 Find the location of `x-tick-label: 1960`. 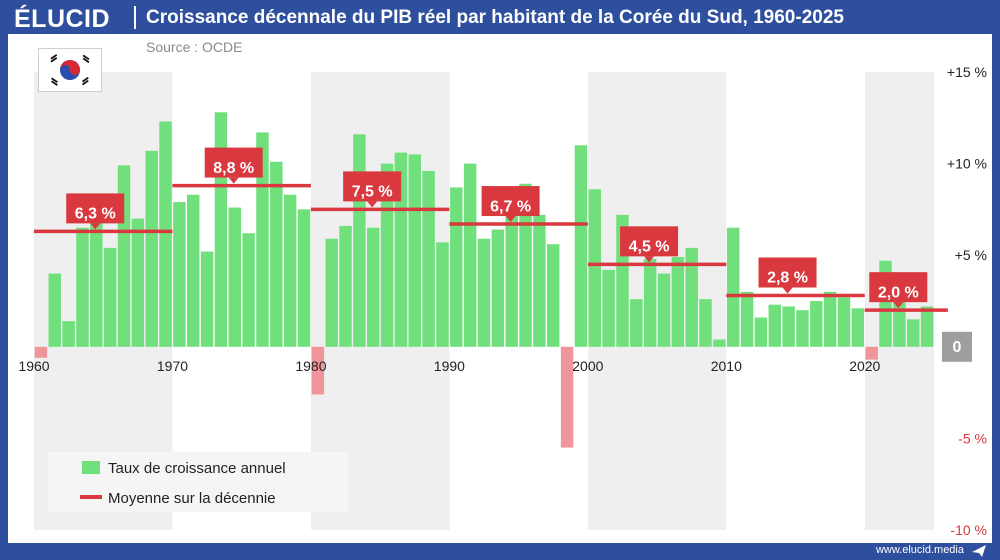

x-tick-label: 1960 is located at coordinates (33, 366).